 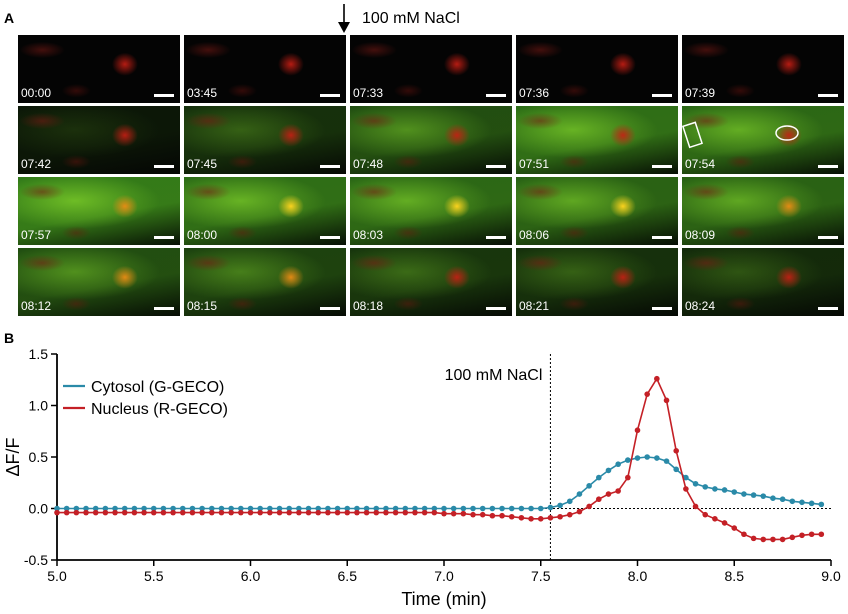 What do you see at coordinates (439, 483) in the screenshot?
I see `series-line` at bounding box center [439, 483].